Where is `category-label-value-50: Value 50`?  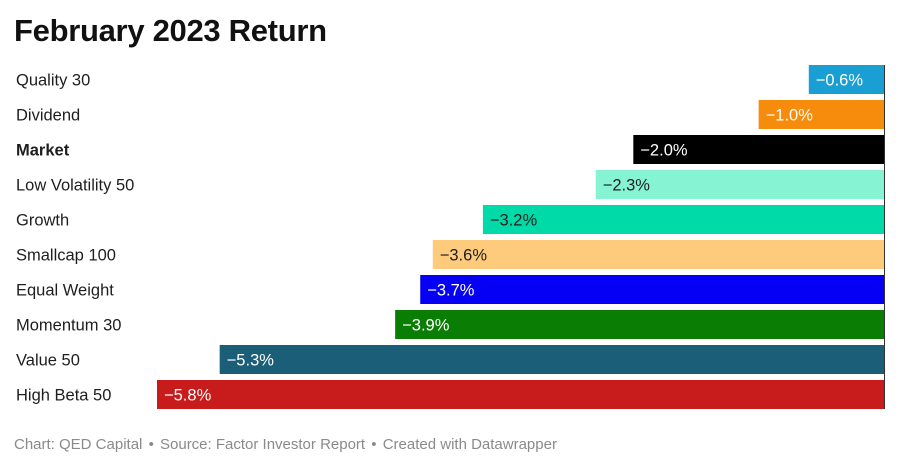 category-label-value-50: Value 50 is located at coordinates (48, 361).